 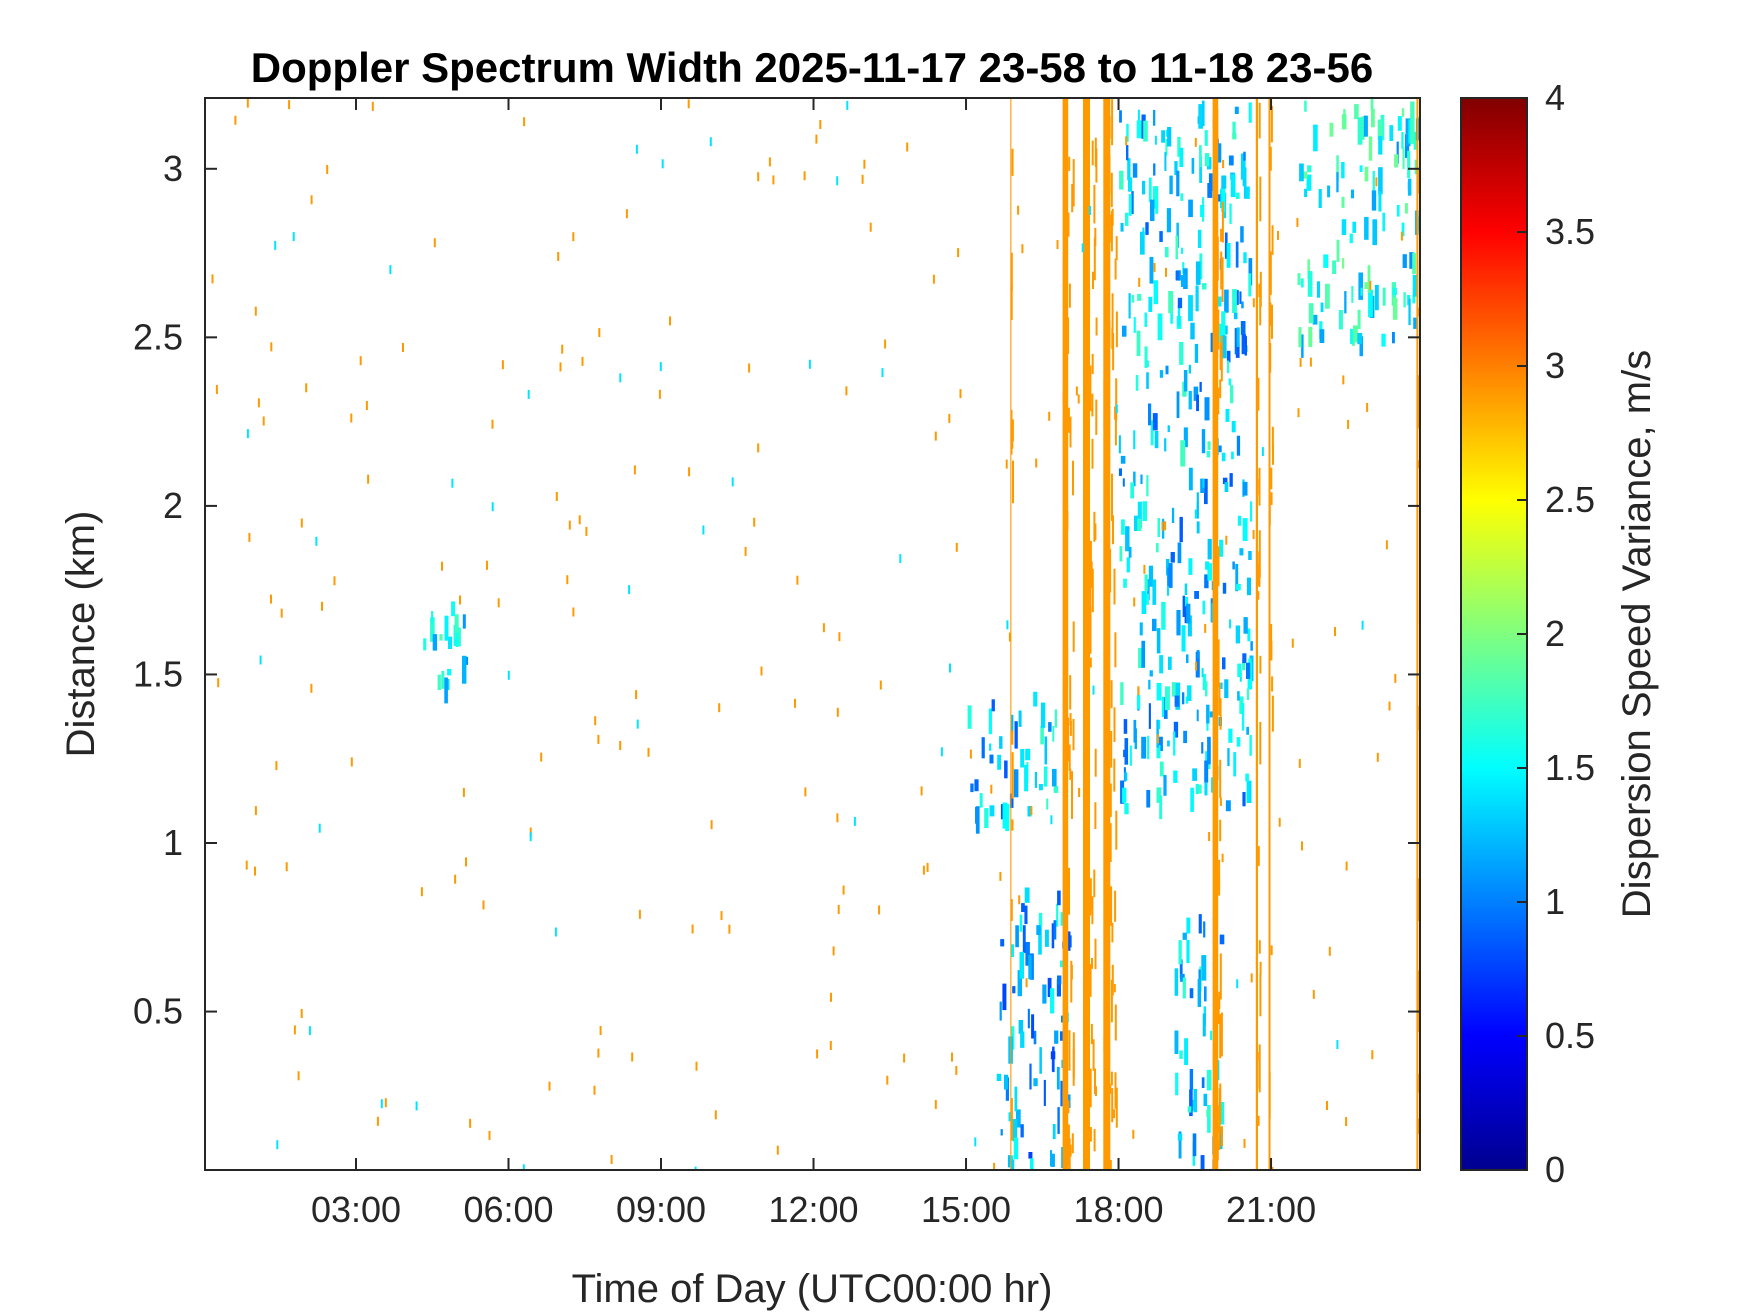 What do you see at coordinates (158, 1011) in the screenshot?
I see `y-tick-label: 0.5` at bounding box center [158, 1011].